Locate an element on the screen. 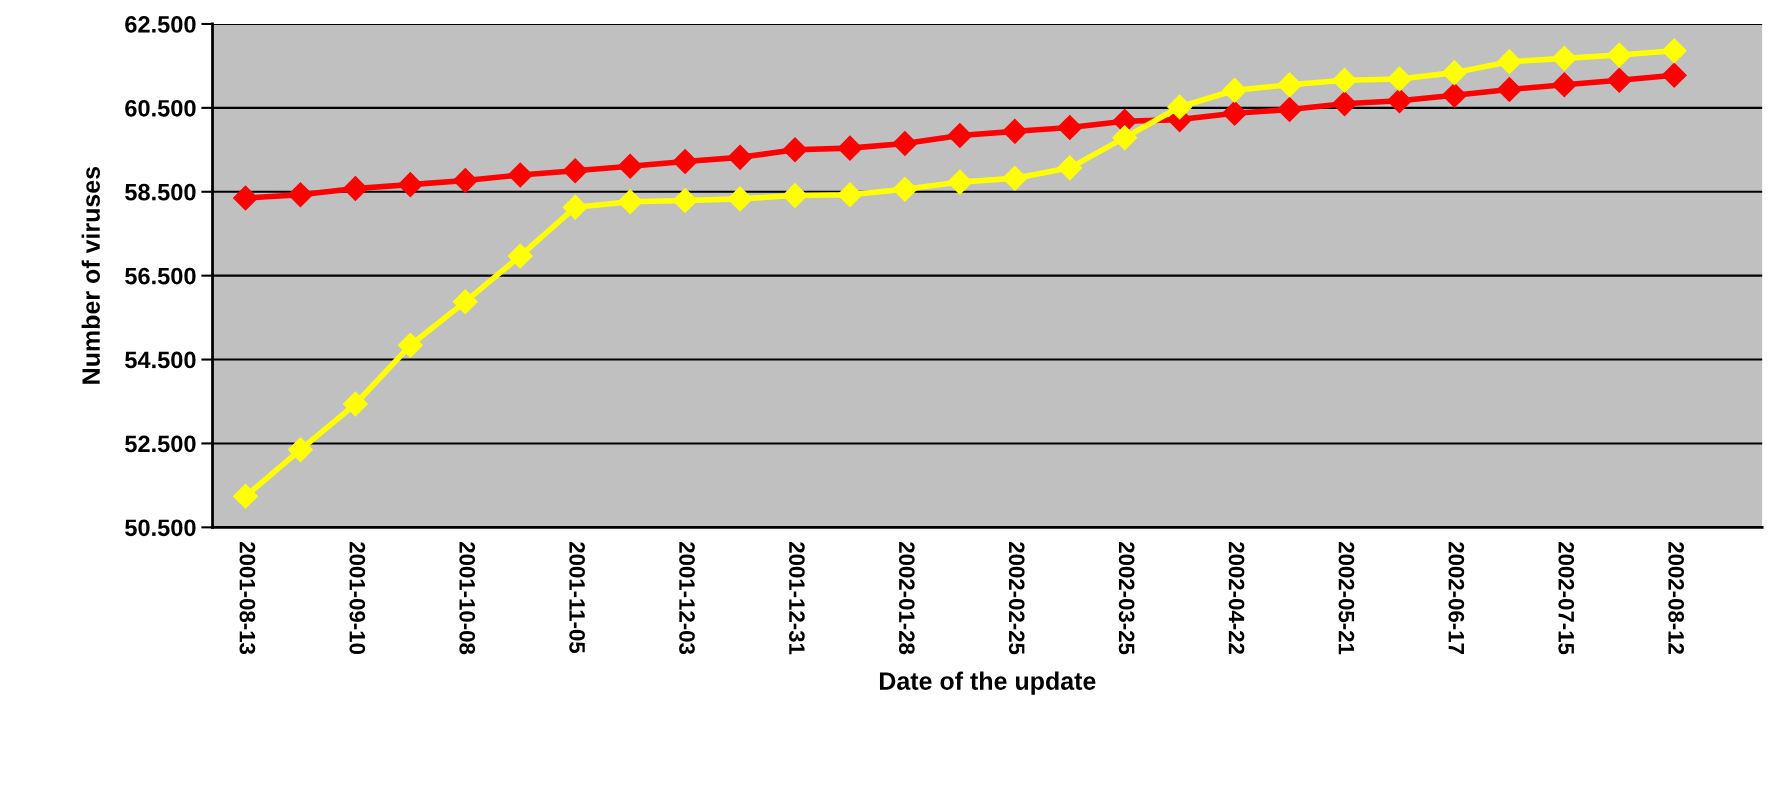  x-axis-title: Date of the update is located at coordinates (987, 683).